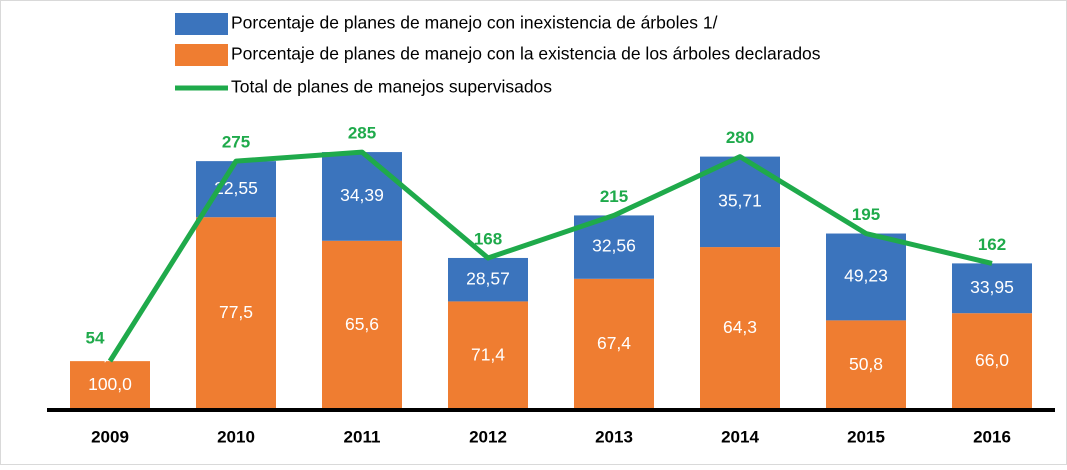 The width and height of the screenshot is (1067, 470). I want to click on x-tick-label: 2013, so click(614, 436).